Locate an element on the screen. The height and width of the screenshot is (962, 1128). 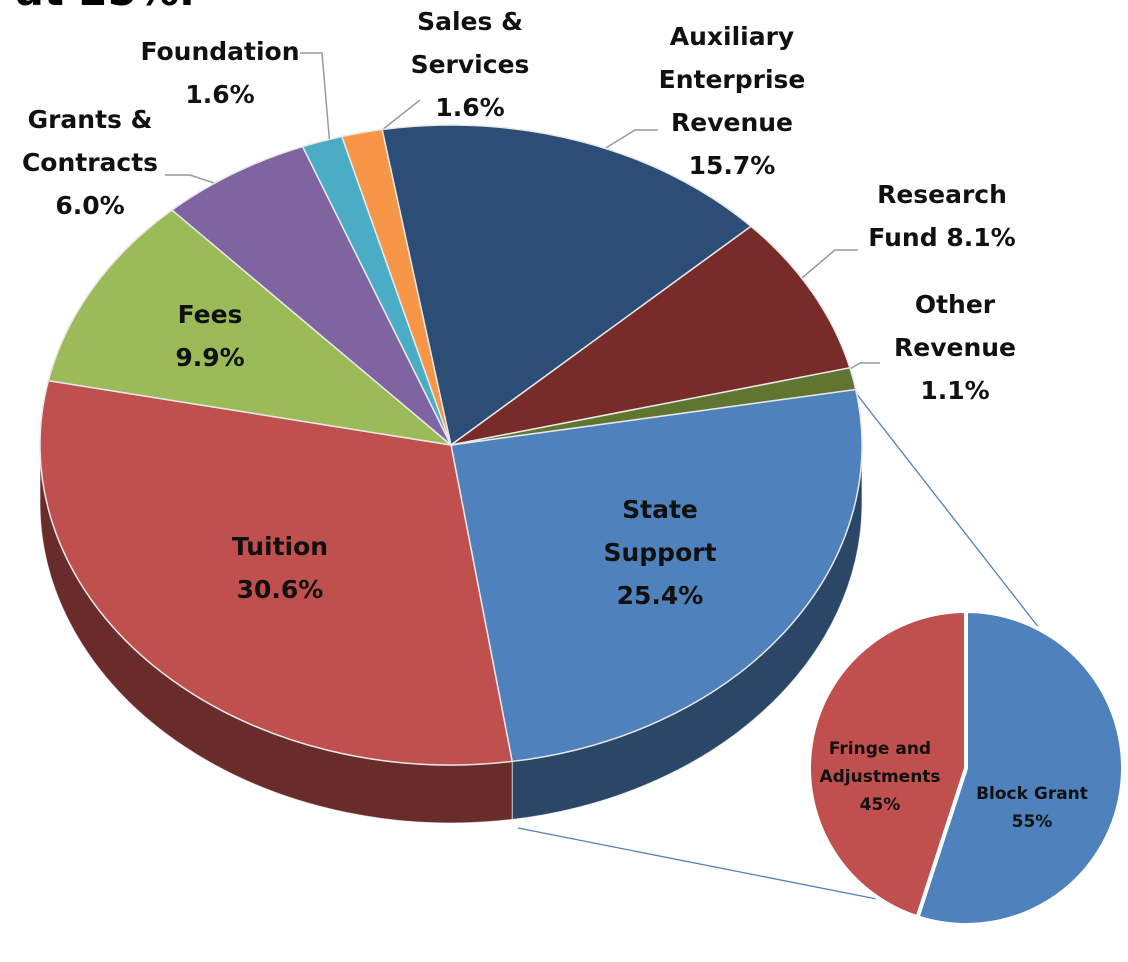
slice-label: Sales & Services 1.6% is located at coordinates (470, 64).